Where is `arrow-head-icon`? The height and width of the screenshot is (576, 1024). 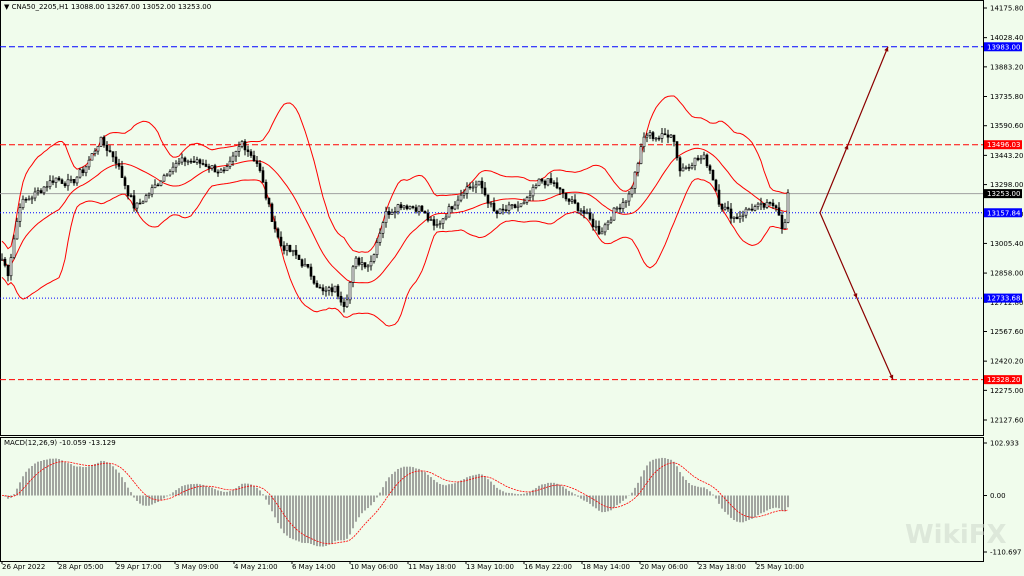
arrow-head-icon is located at coordinates (846, 147).